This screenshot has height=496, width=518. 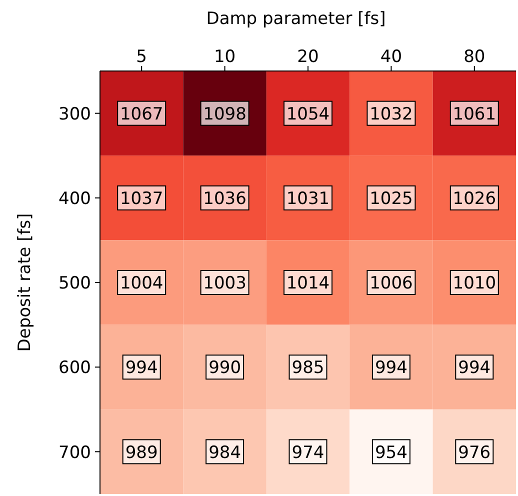 What do you see at coordinates (224, 114) in the screenshot?
I see `data-label: 1098` at bounding box center [224, 114].